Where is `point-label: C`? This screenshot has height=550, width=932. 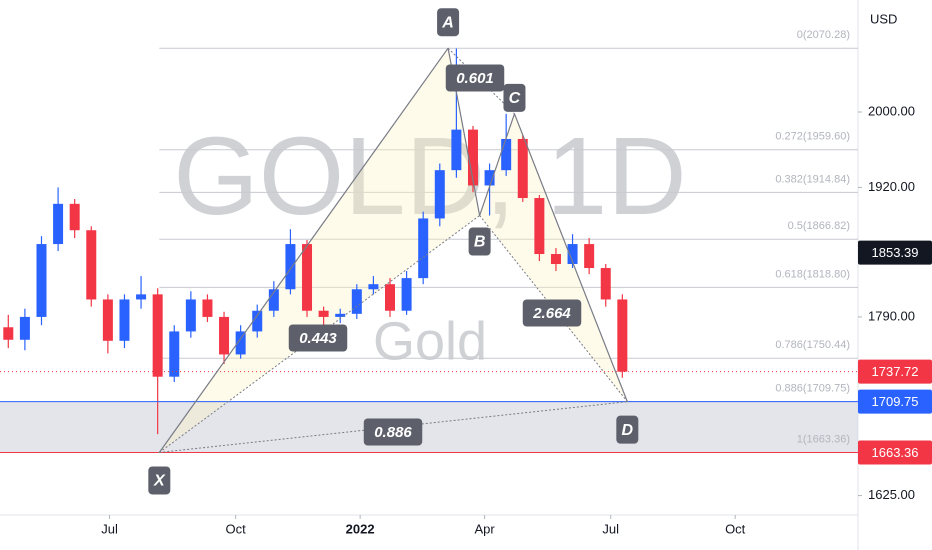 point-label: C is located at coordinates (514, 97).